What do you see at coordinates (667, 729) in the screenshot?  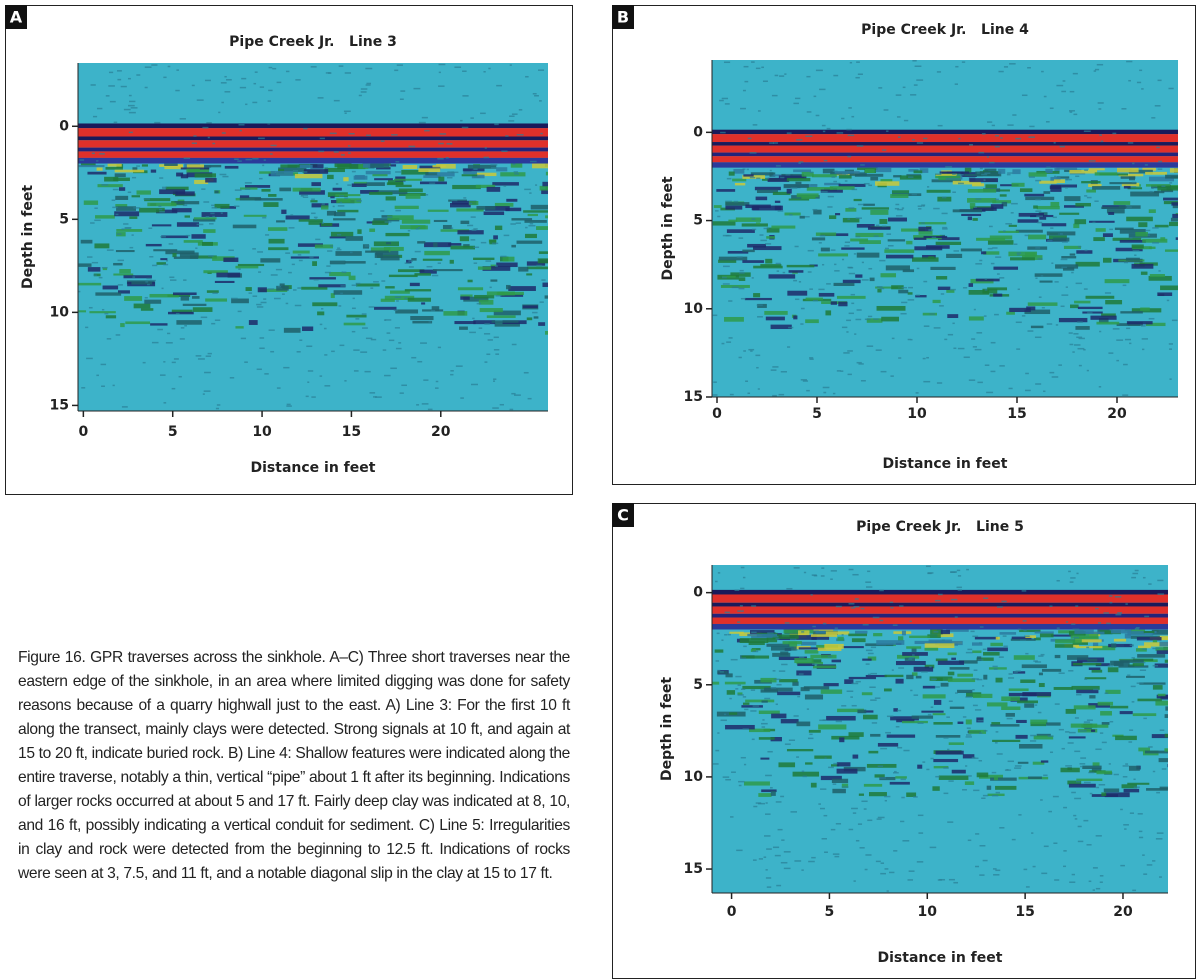 I see `y-axis-label: Depth in feet` at bounding box center [667, 729].